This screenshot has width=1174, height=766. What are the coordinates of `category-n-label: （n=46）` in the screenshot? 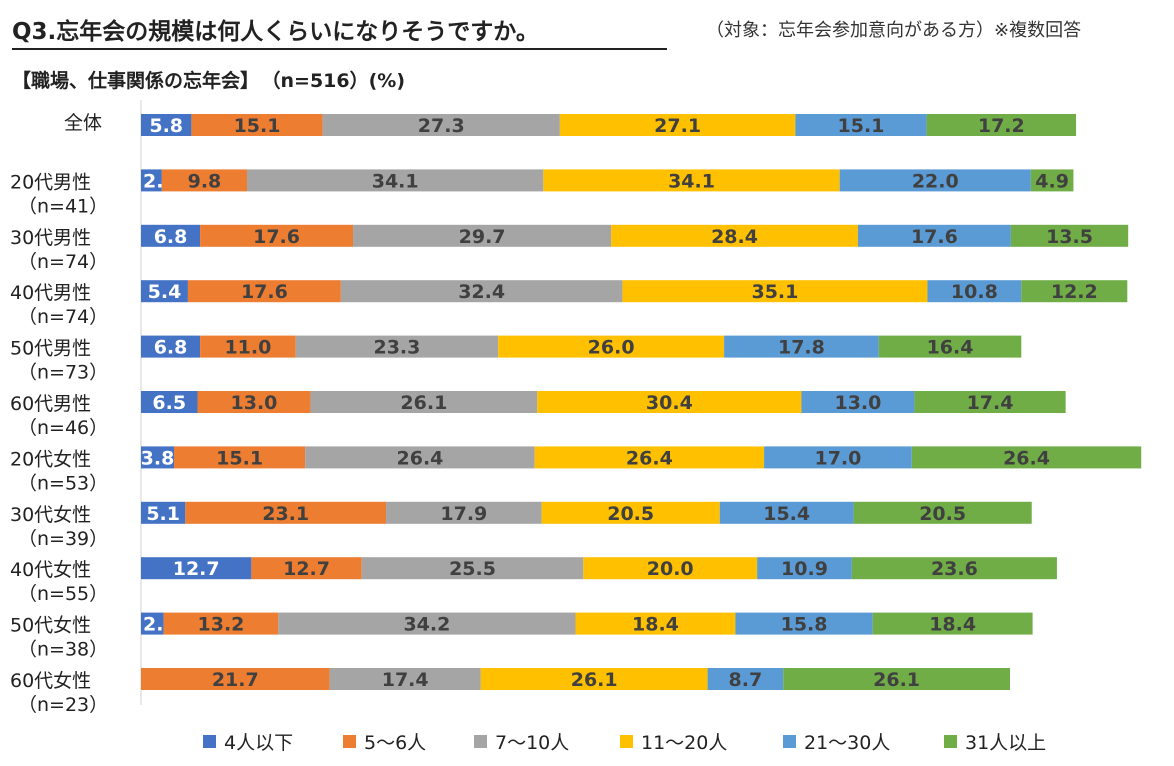 It's located at (63, 428).